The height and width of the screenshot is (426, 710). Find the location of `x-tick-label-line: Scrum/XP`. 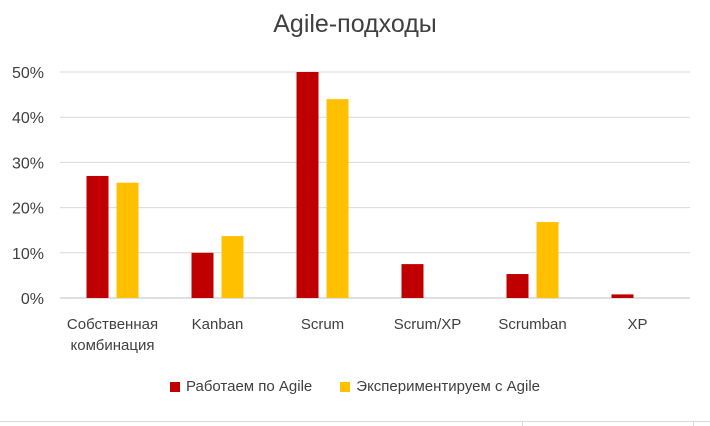

x-tick-label-line: Scrum/XP is located at coordinates (428, 324).